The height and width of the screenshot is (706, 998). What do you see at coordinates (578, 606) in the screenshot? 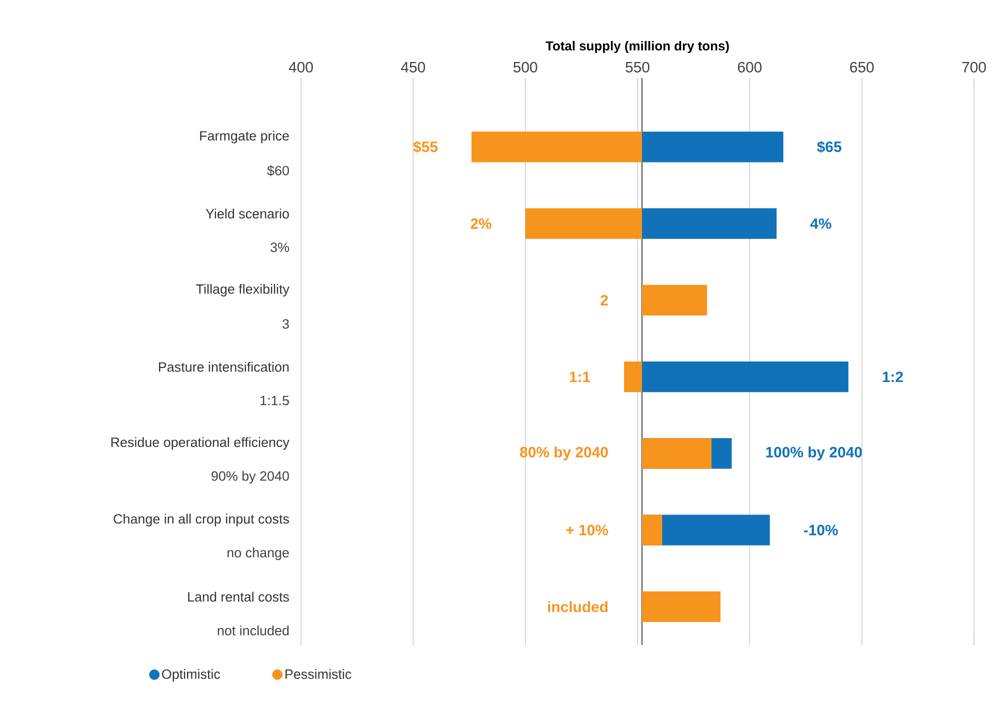
I see `annotation: included` at bounding box center [578, 606].